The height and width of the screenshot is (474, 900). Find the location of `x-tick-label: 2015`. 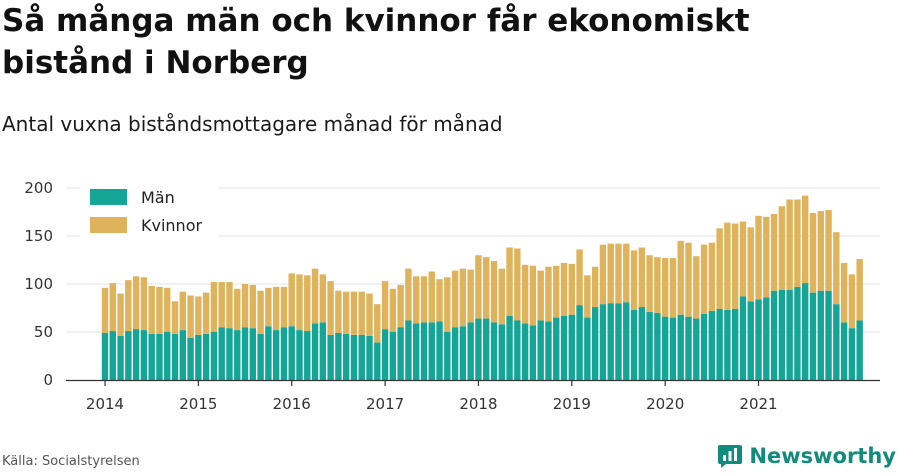

x-tick-label: 2015 is located at coordinates (198, 404).